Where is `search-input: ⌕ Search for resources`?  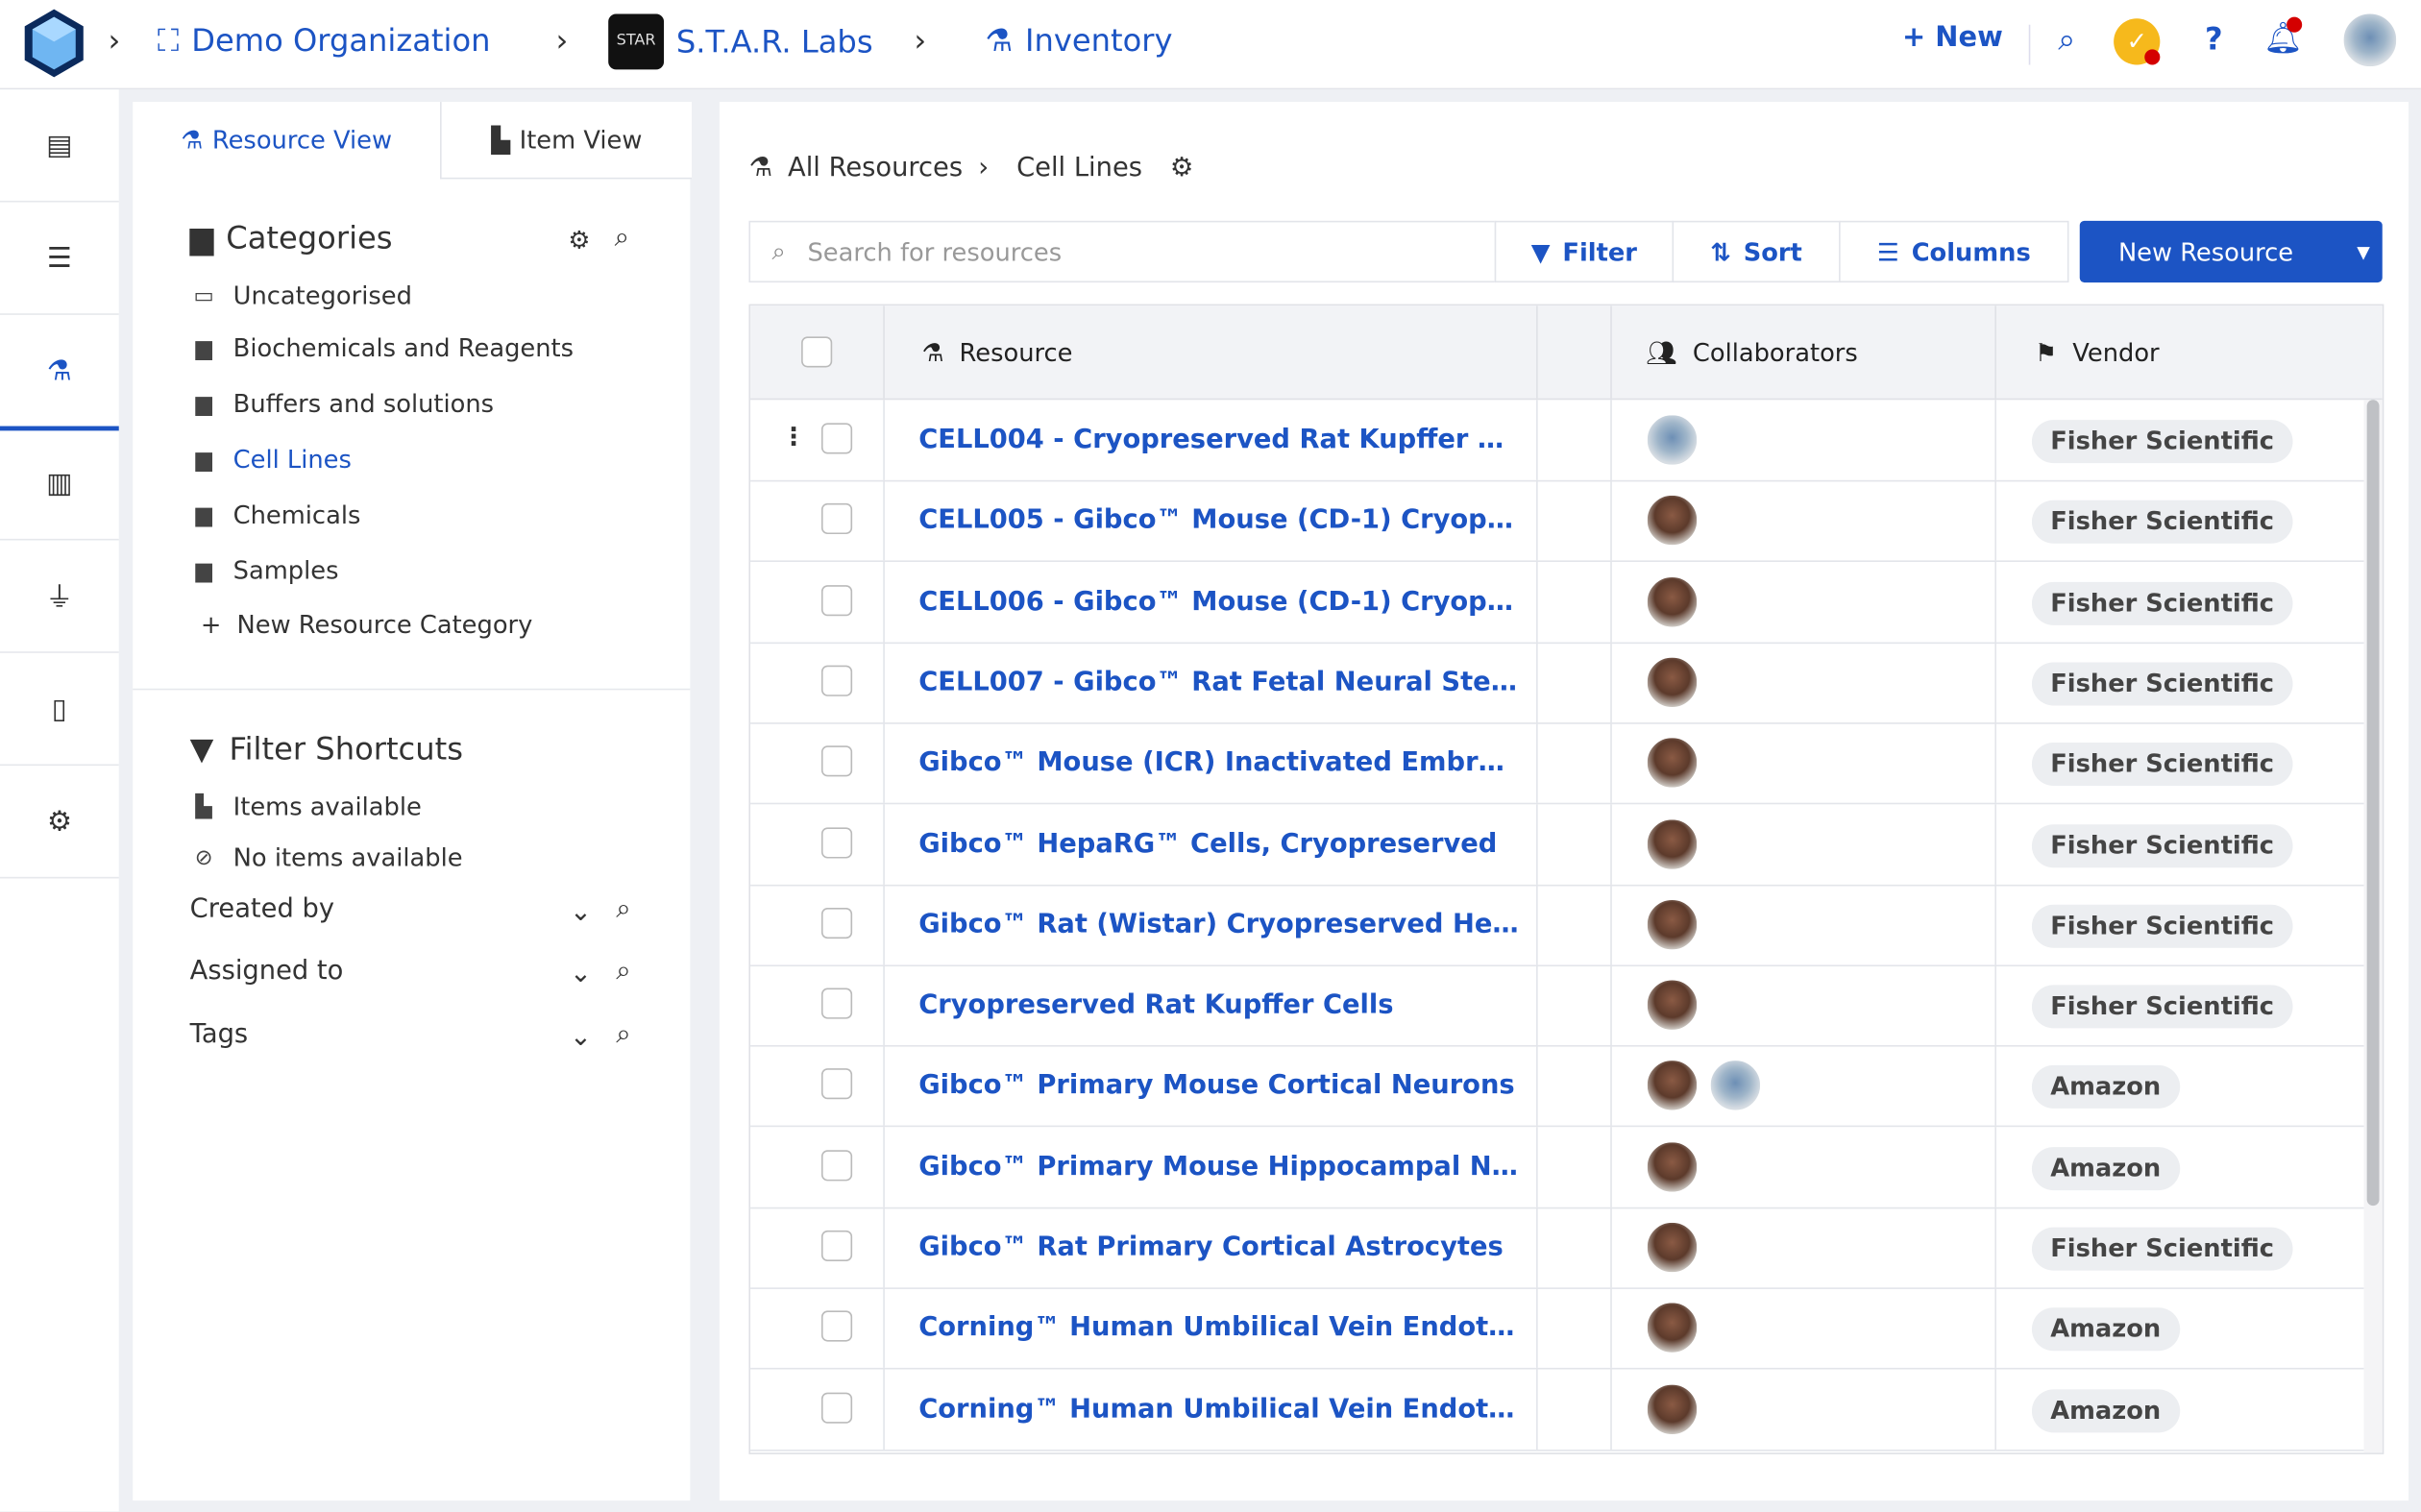
search-input: ⌕ Search for resources is located at coordinates (1122, 251).